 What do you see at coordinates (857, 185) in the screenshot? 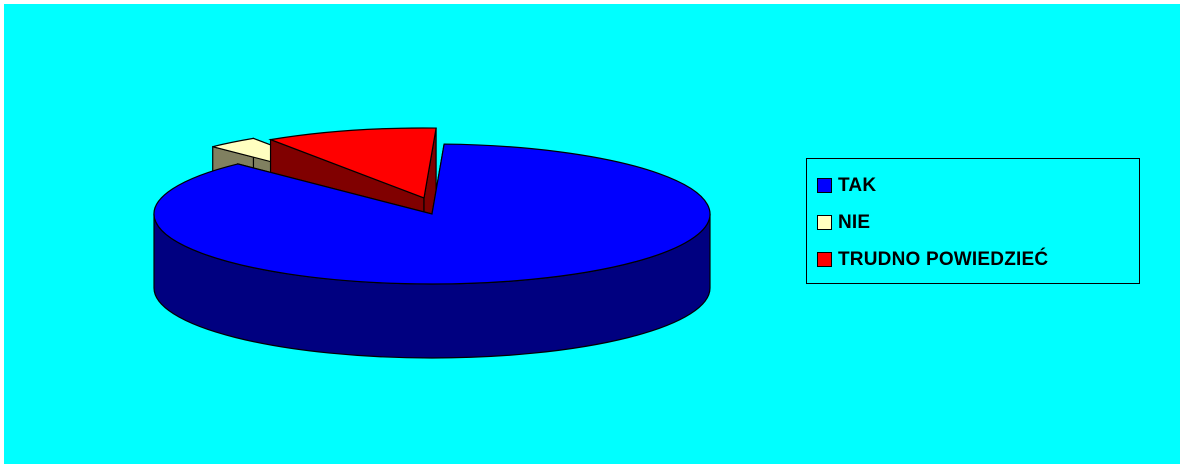
I see `legend-label-tak: TAK` at bounding box center [857, 185].